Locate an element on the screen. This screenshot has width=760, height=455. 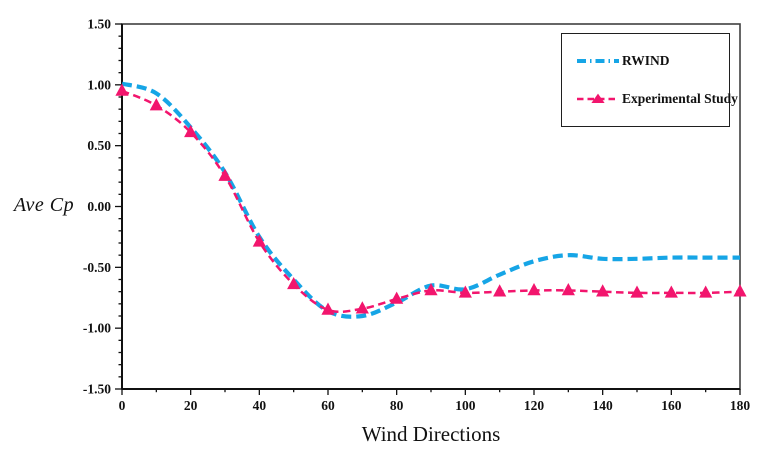
legend-label-rwind: RWIND is located at coordinates (646, 60).